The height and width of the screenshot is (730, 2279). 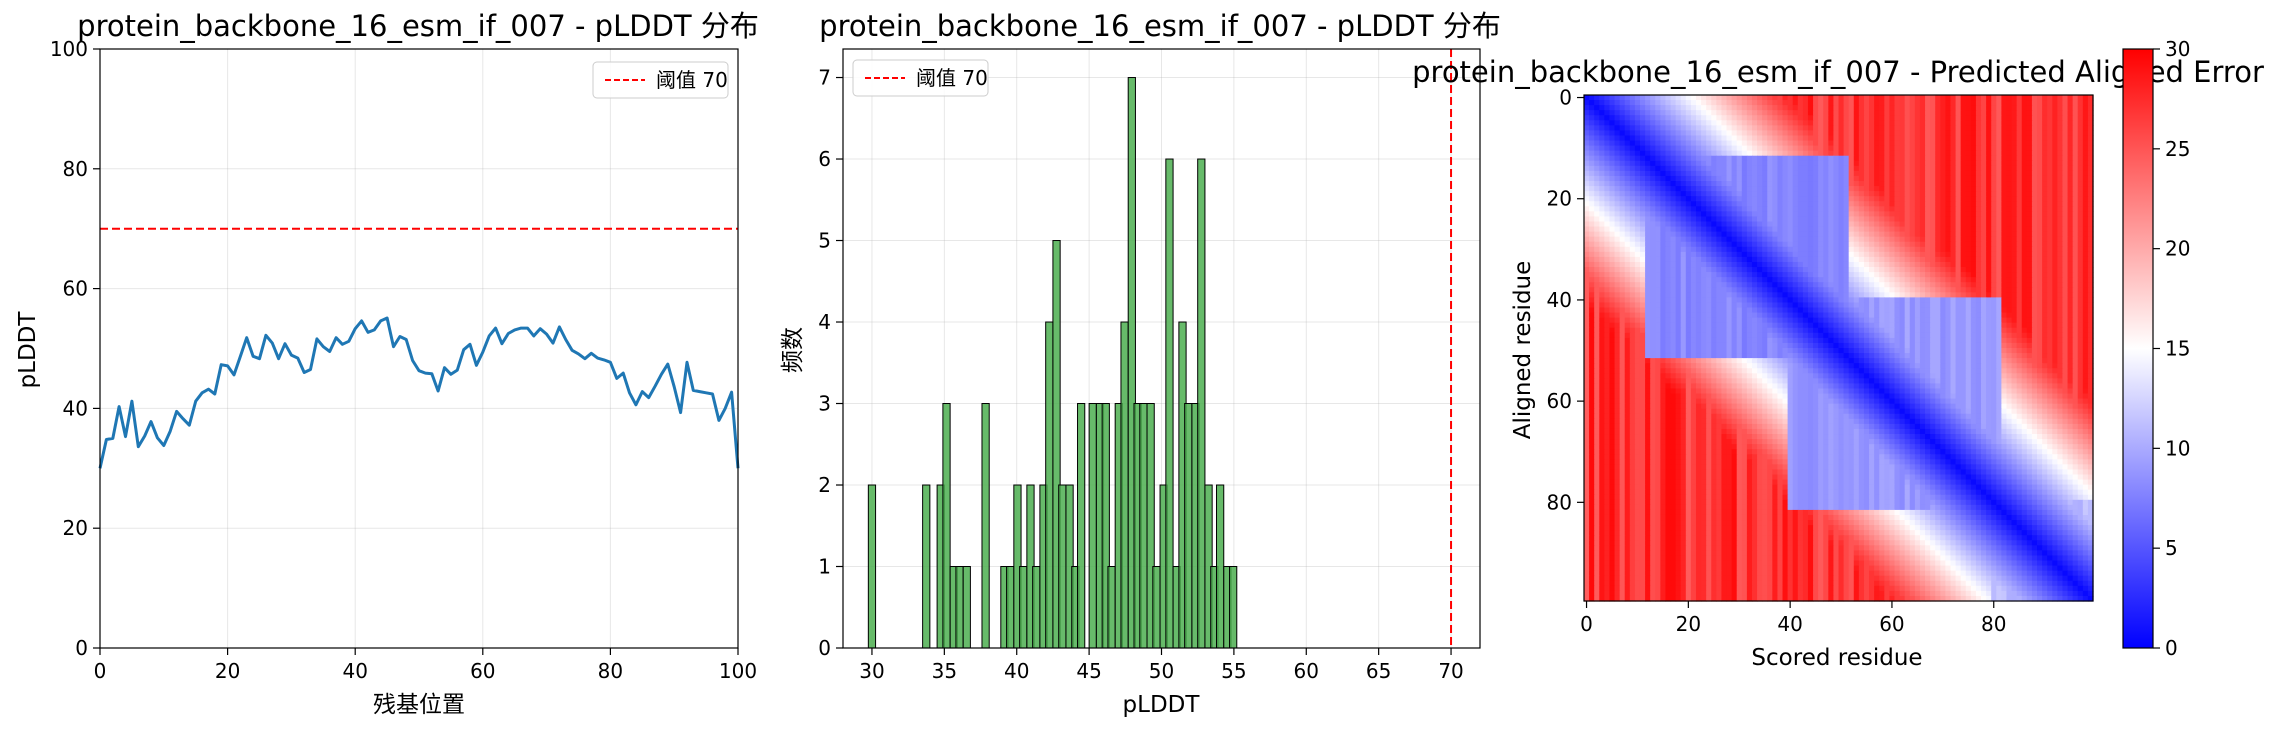 I want to click on histogram-y-tick-label: 7, so click(x=824, y=78).